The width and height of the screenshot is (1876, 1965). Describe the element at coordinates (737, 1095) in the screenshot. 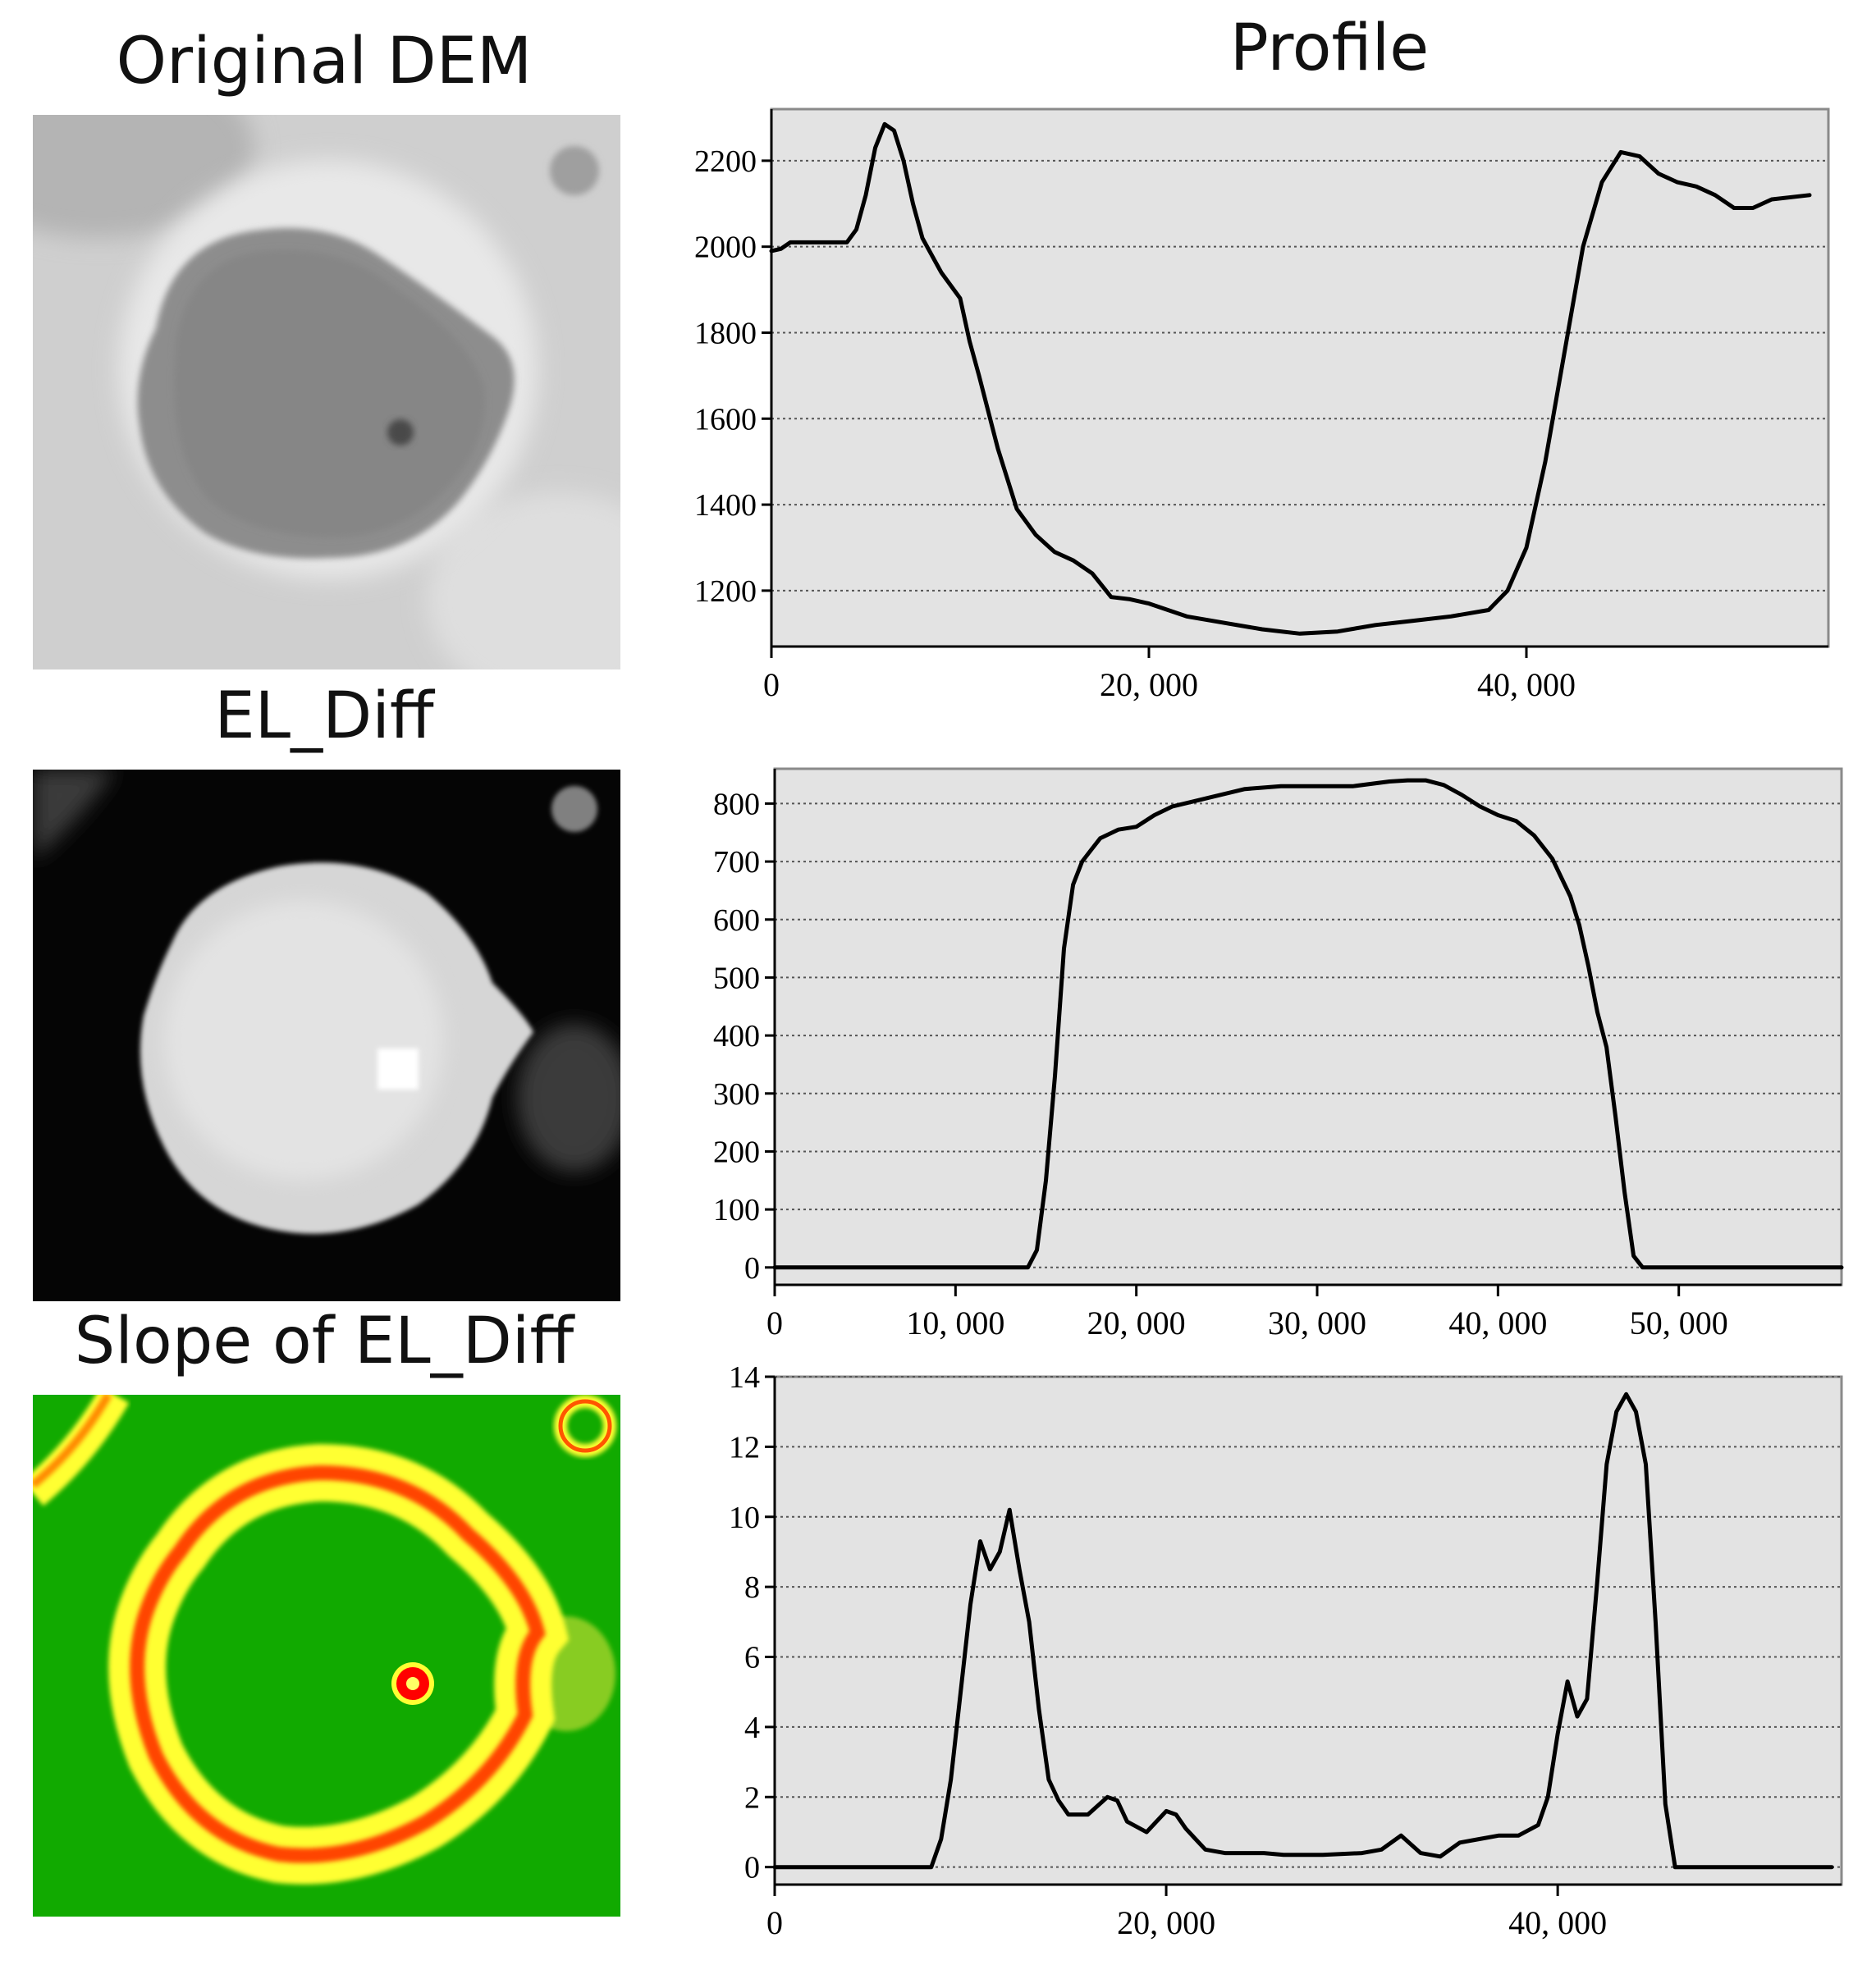

I see `y-tick-label: 300` at that location.